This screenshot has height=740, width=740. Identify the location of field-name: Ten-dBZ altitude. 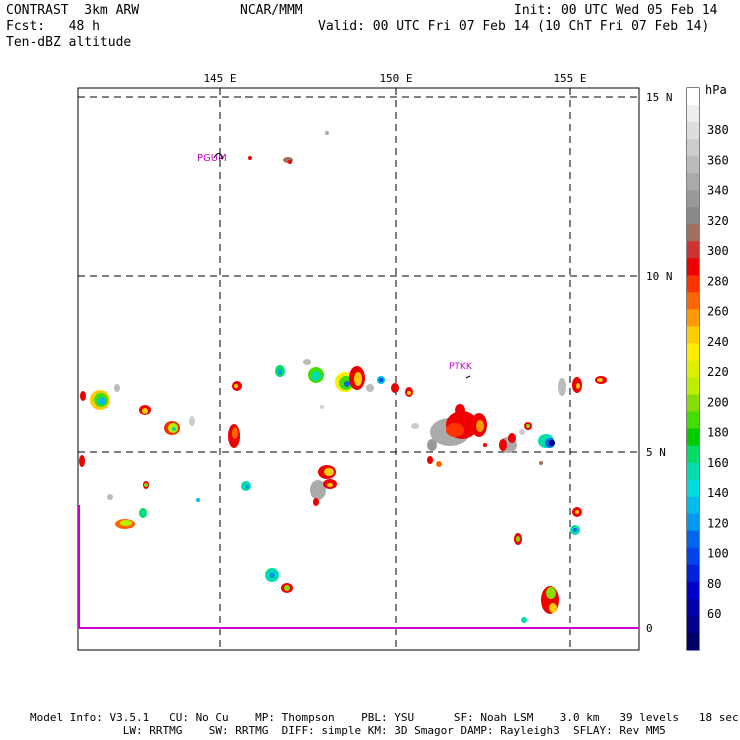
(69, 42).